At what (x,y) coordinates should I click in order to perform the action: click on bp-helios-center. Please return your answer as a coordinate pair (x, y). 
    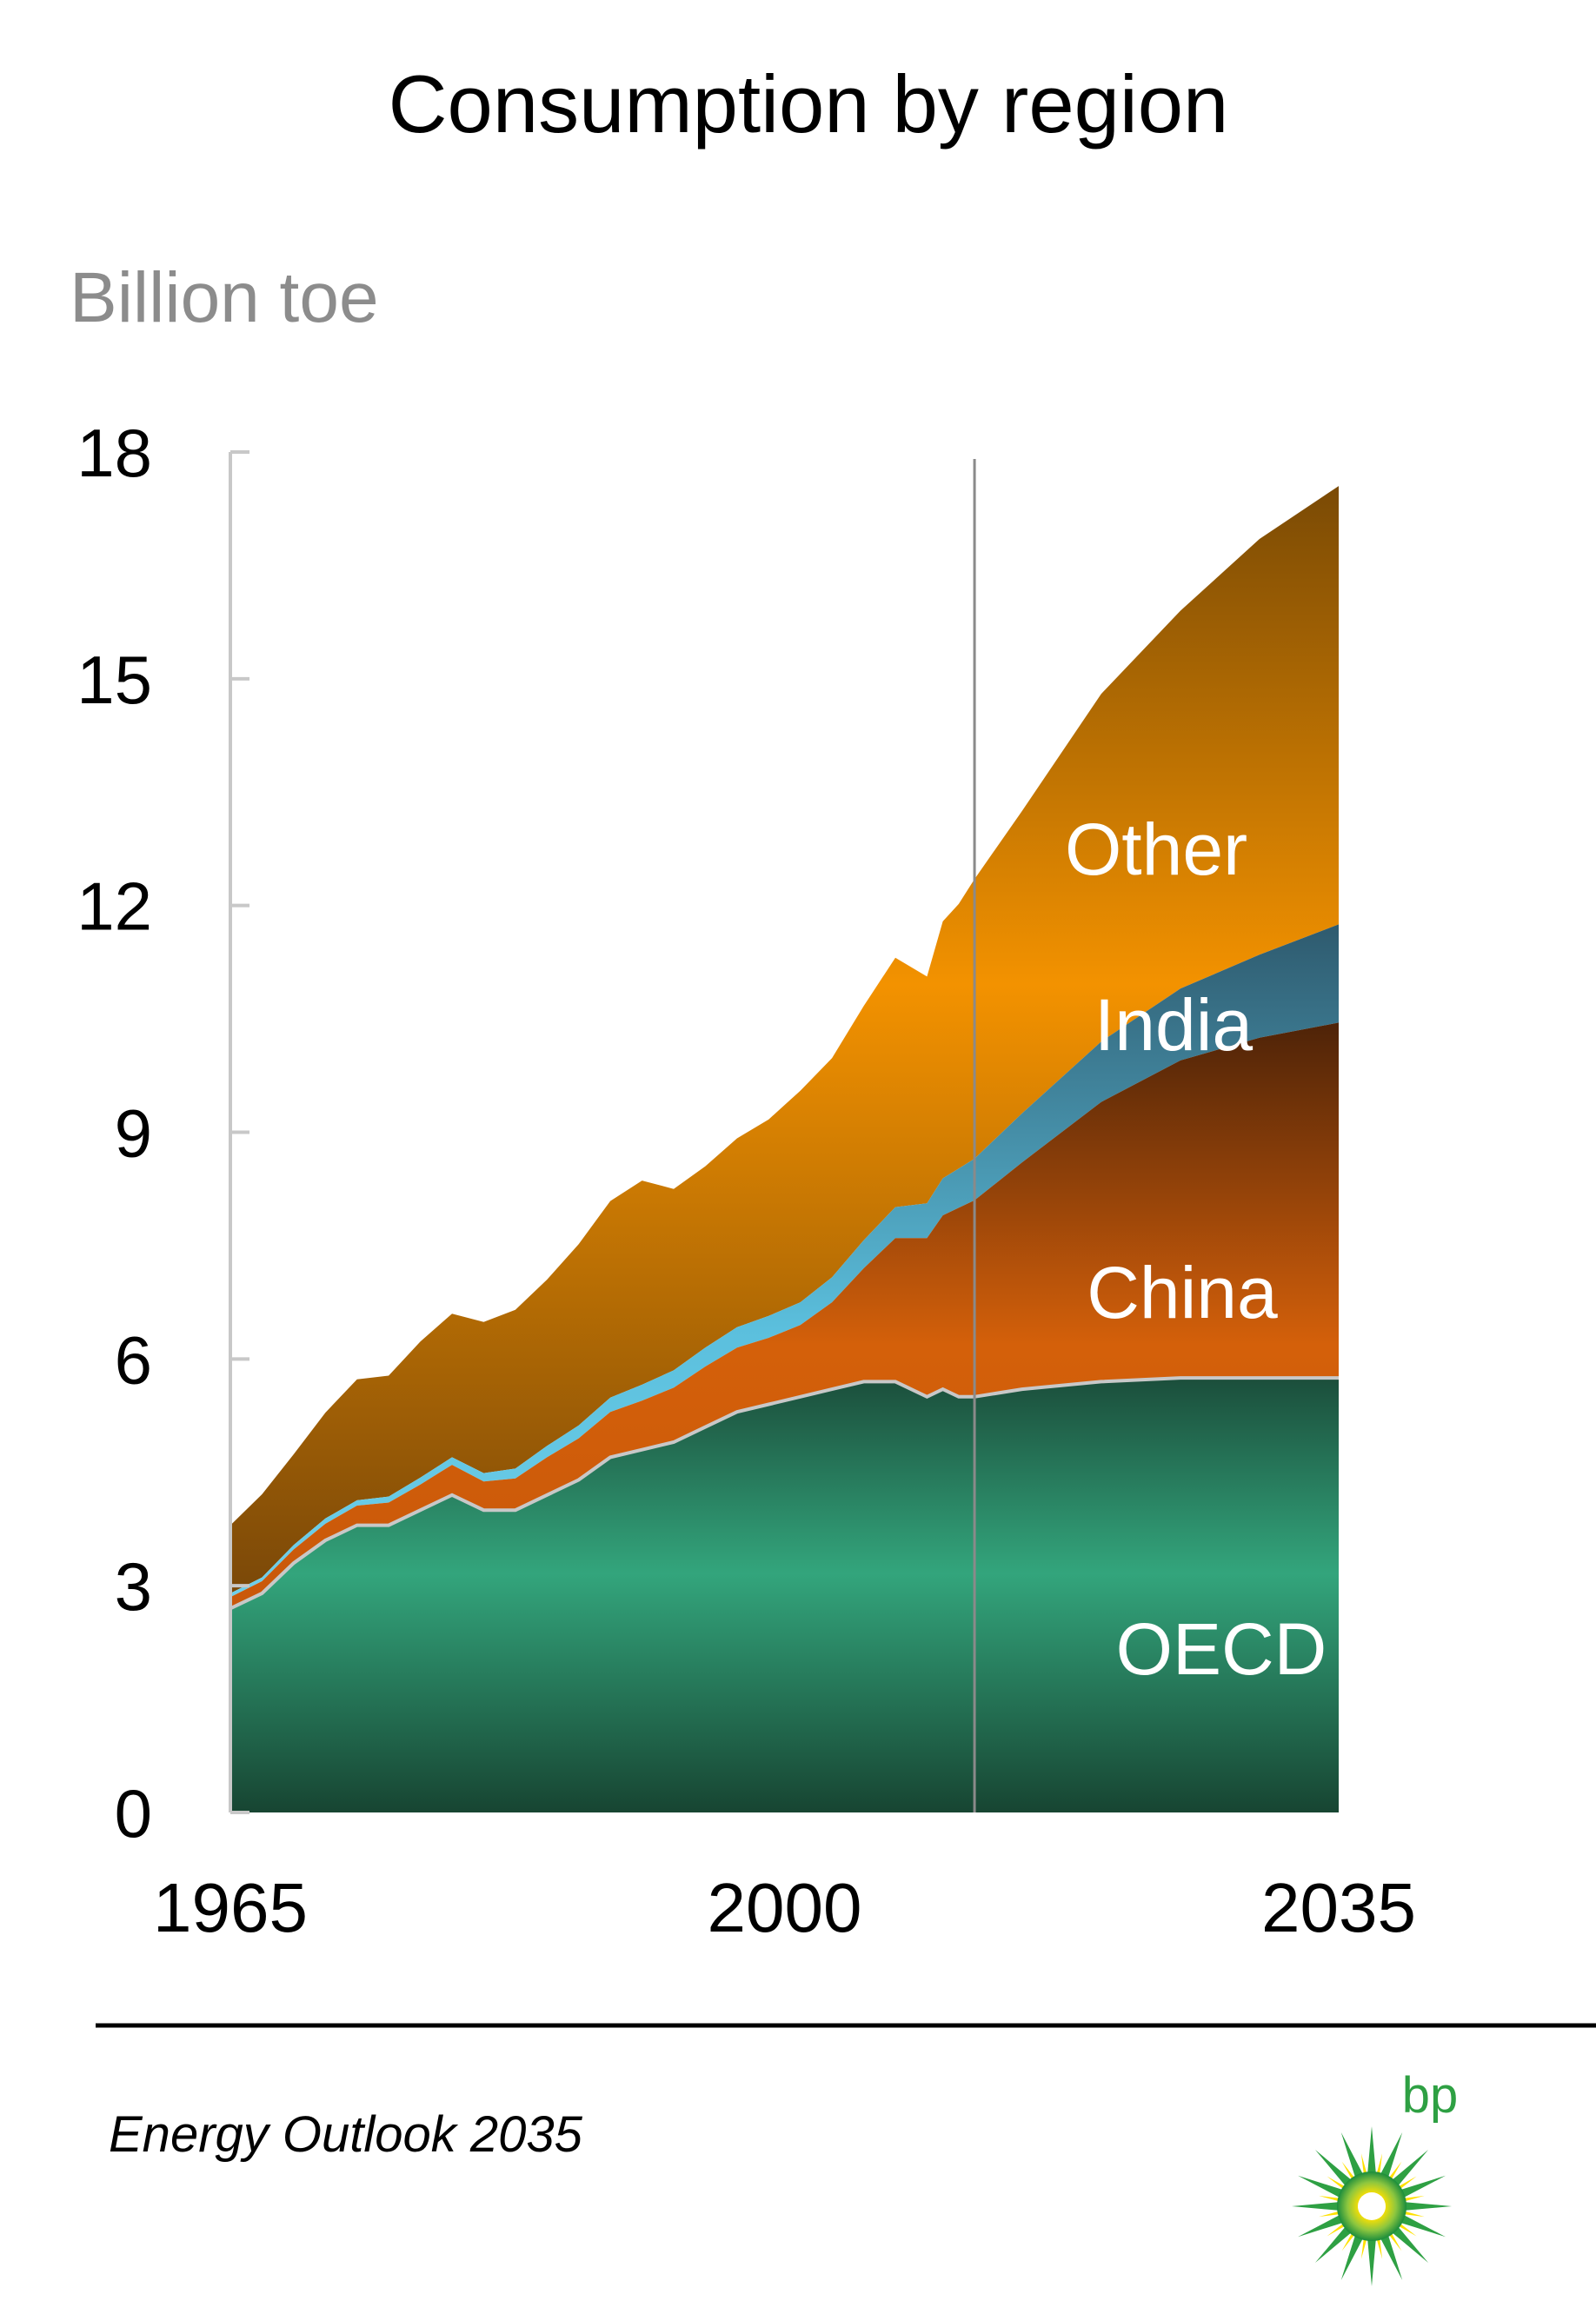
    Looking at the image, I should click on (1372, 2206).